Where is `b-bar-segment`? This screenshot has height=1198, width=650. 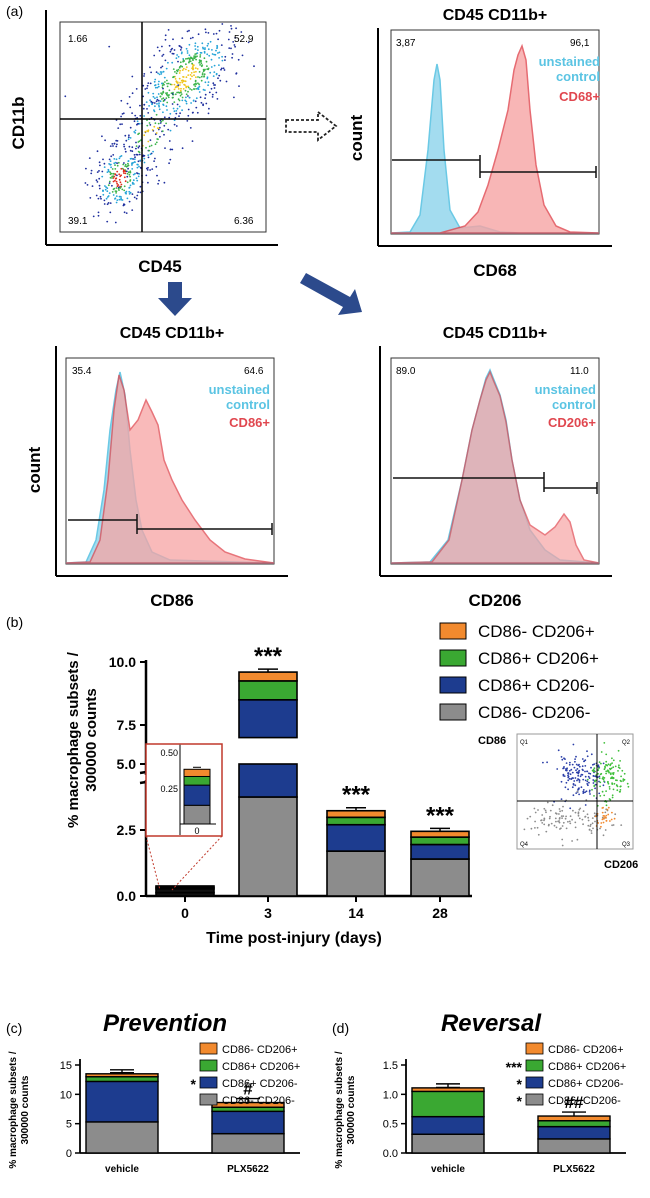
b-bar-segment is located at coordinates (440, 877).